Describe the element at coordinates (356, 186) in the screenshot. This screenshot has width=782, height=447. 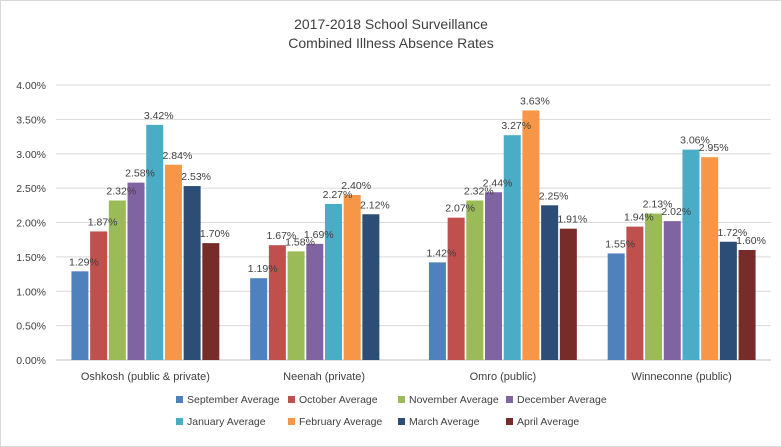
I see `data-label: 2.40%` at that location.